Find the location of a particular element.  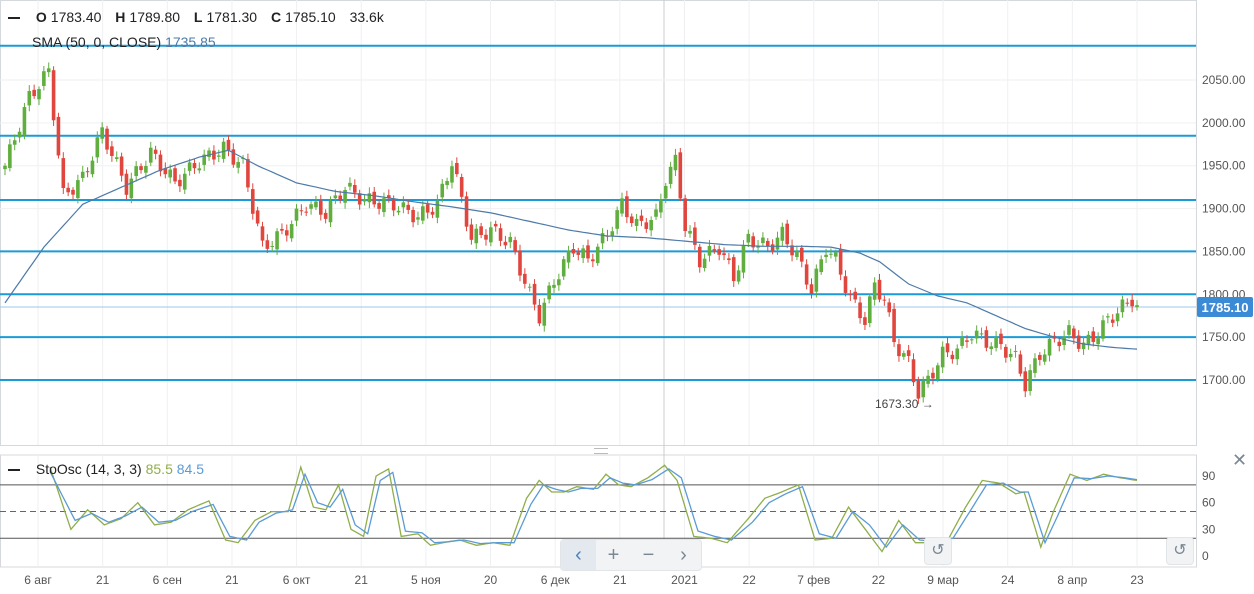

open-label: O is located at coordinates (41, 17).